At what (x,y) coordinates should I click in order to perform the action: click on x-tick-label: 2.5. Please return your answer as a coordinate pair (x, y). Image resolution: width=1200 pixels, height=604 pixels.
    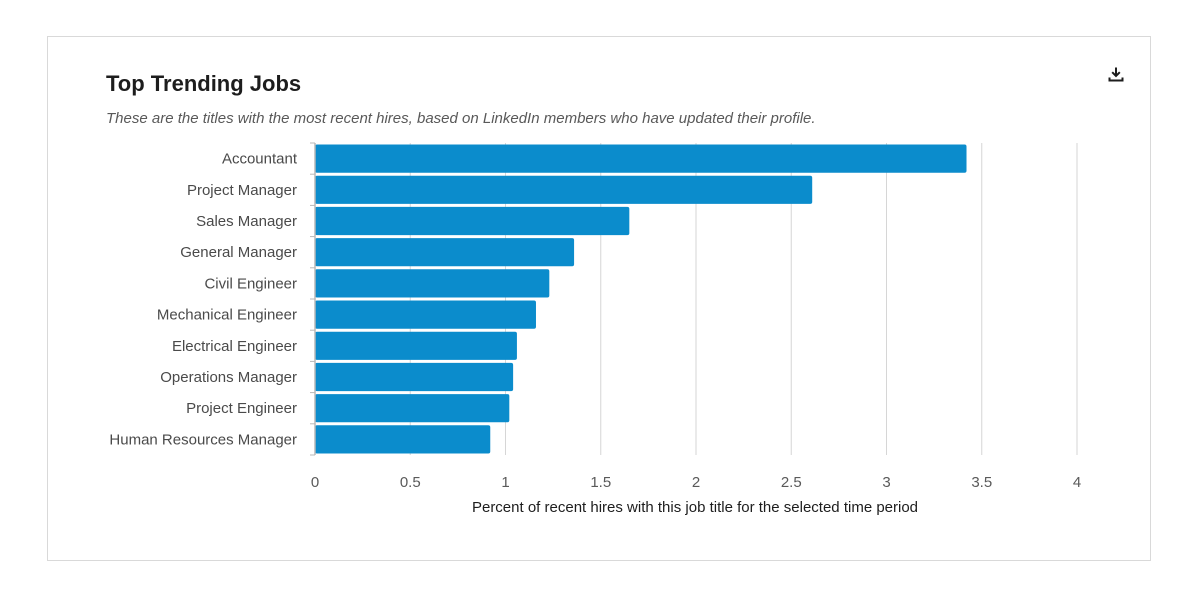
    Looking at the image, I should click on (791, 482).